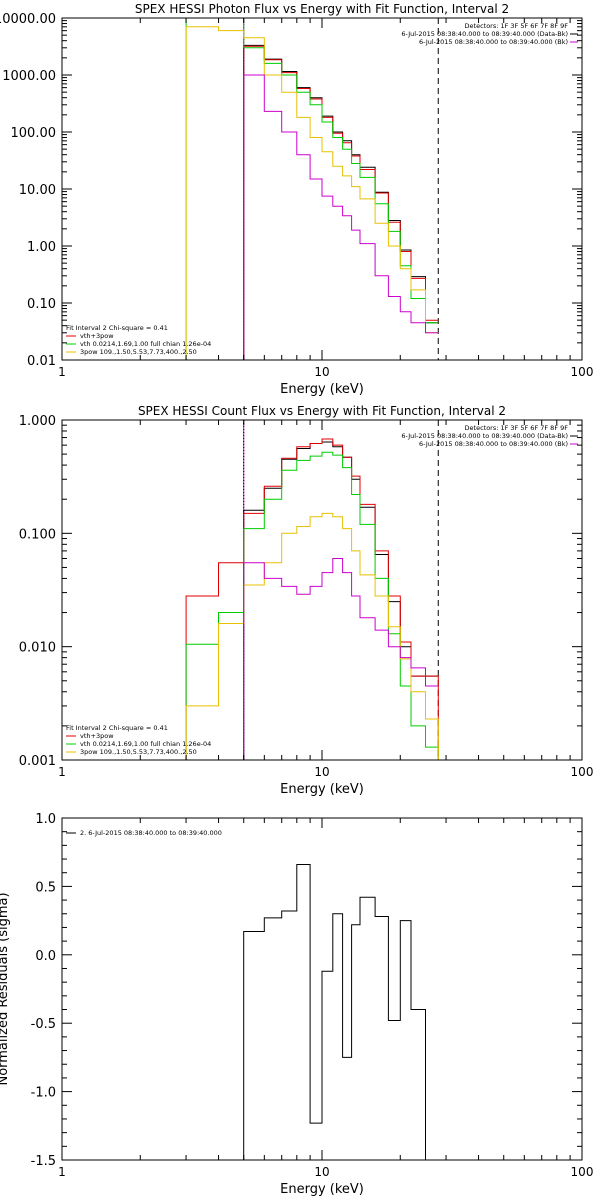  I want to click on series-vth-line, so click(316, 605).